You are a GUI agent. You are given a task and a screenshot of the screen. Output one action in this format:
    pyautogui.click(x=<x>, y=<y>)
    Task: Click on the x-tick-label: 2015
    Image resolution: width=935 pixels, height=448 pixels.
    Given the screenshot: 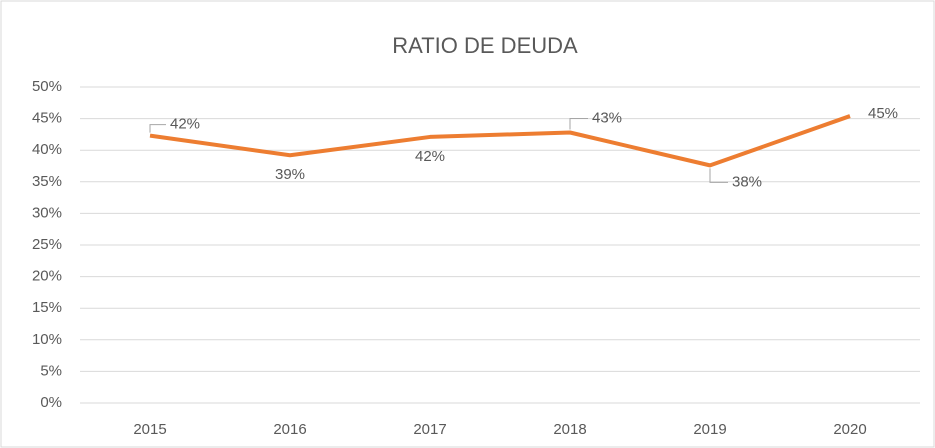 What is the action you would take?
    pyautogui.click(x=149, y=429)
    